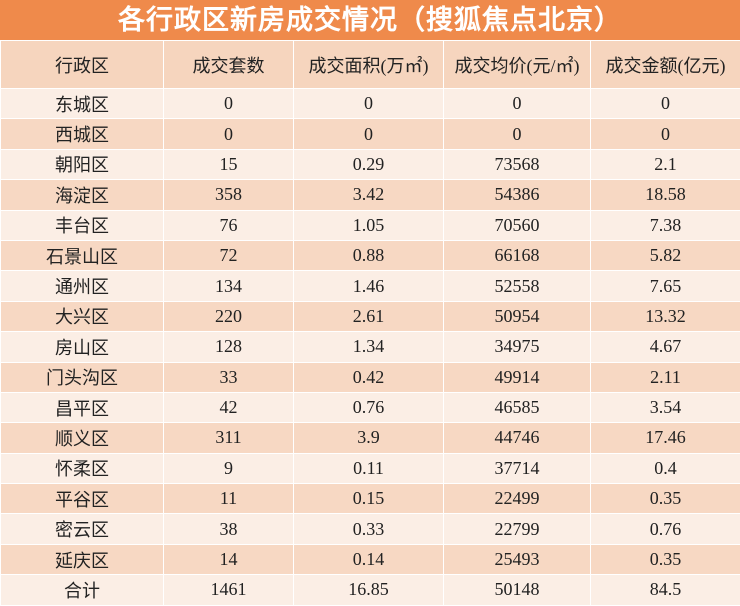 The width and height of the screenshot is (740, 606). I want to click on value-cell: 34975, so click(517, 347).